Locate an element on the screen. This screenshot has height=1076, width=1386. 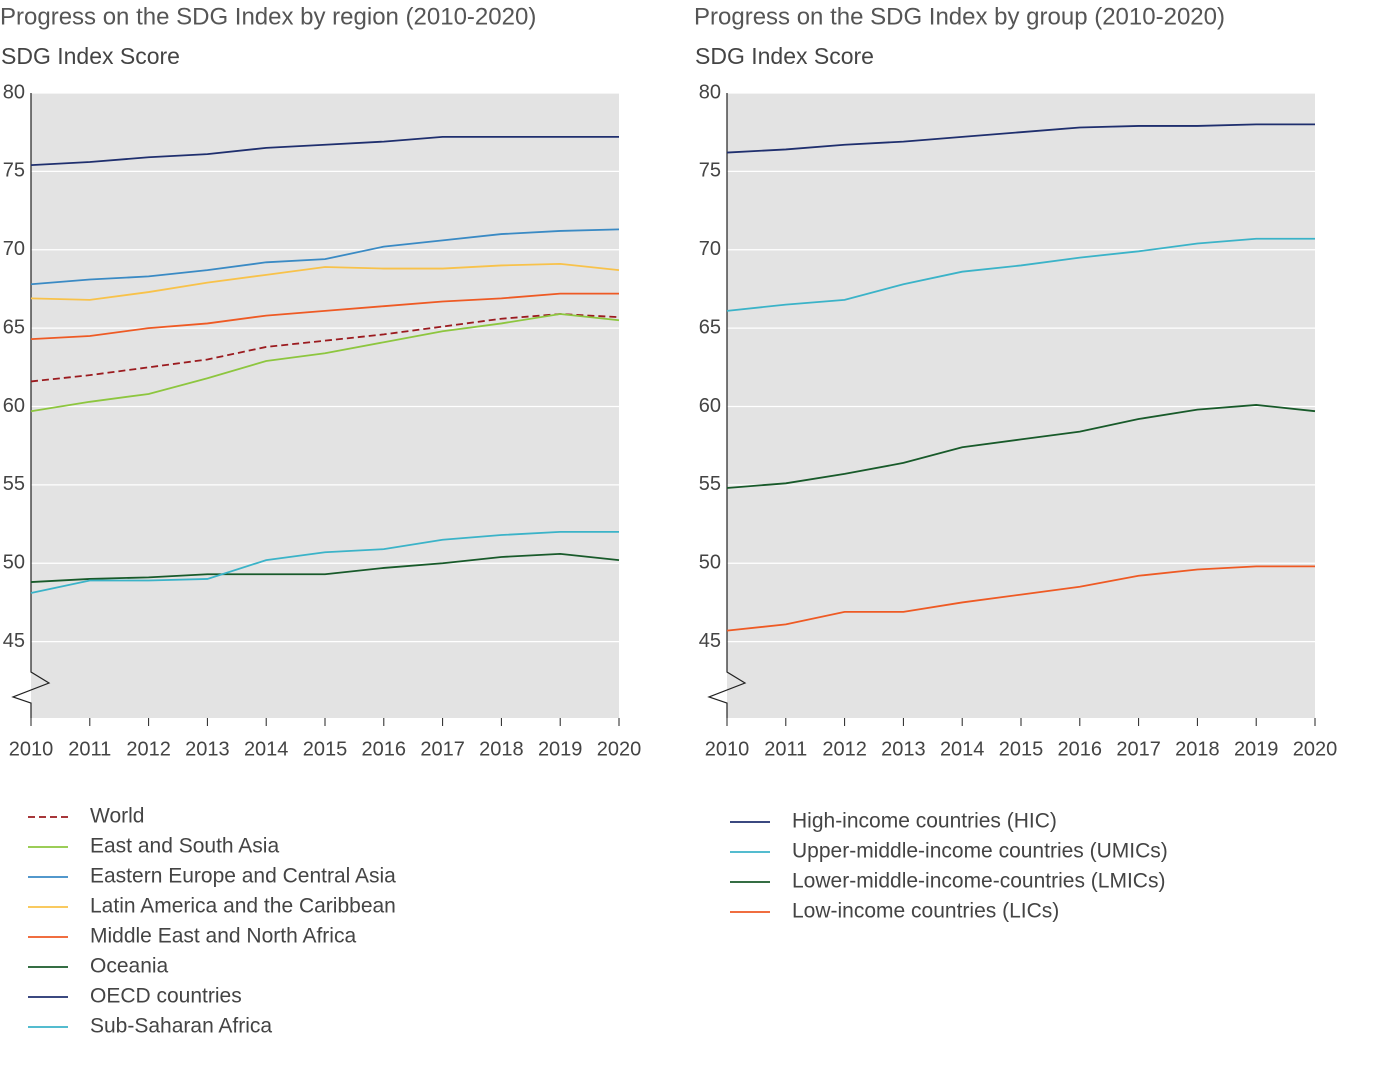
legend-label: Middle East and North Africa is located at coordinates (223, 936).